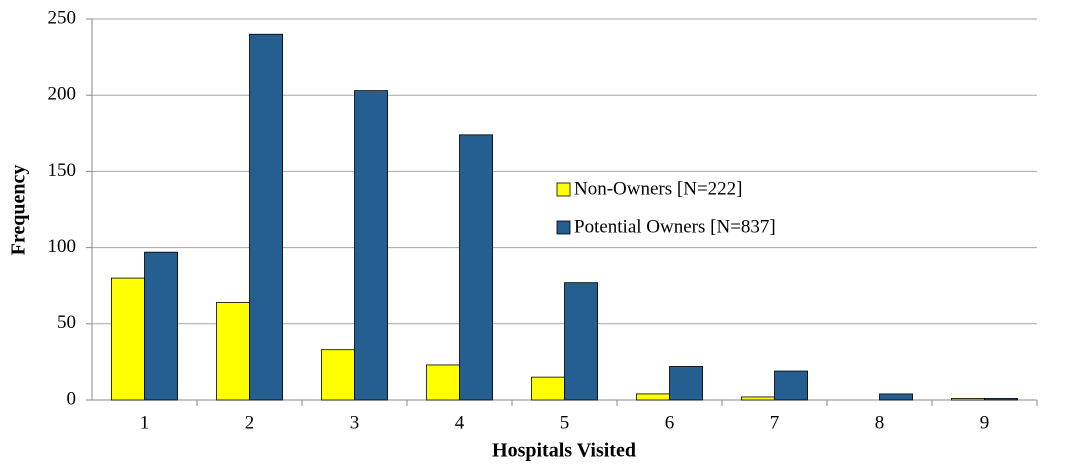 The width and height of the screenshot is (1074, 466). Describe the element at coordinates (775, 422) in the screenshot. I see `x-tick-label: 7` at that location.